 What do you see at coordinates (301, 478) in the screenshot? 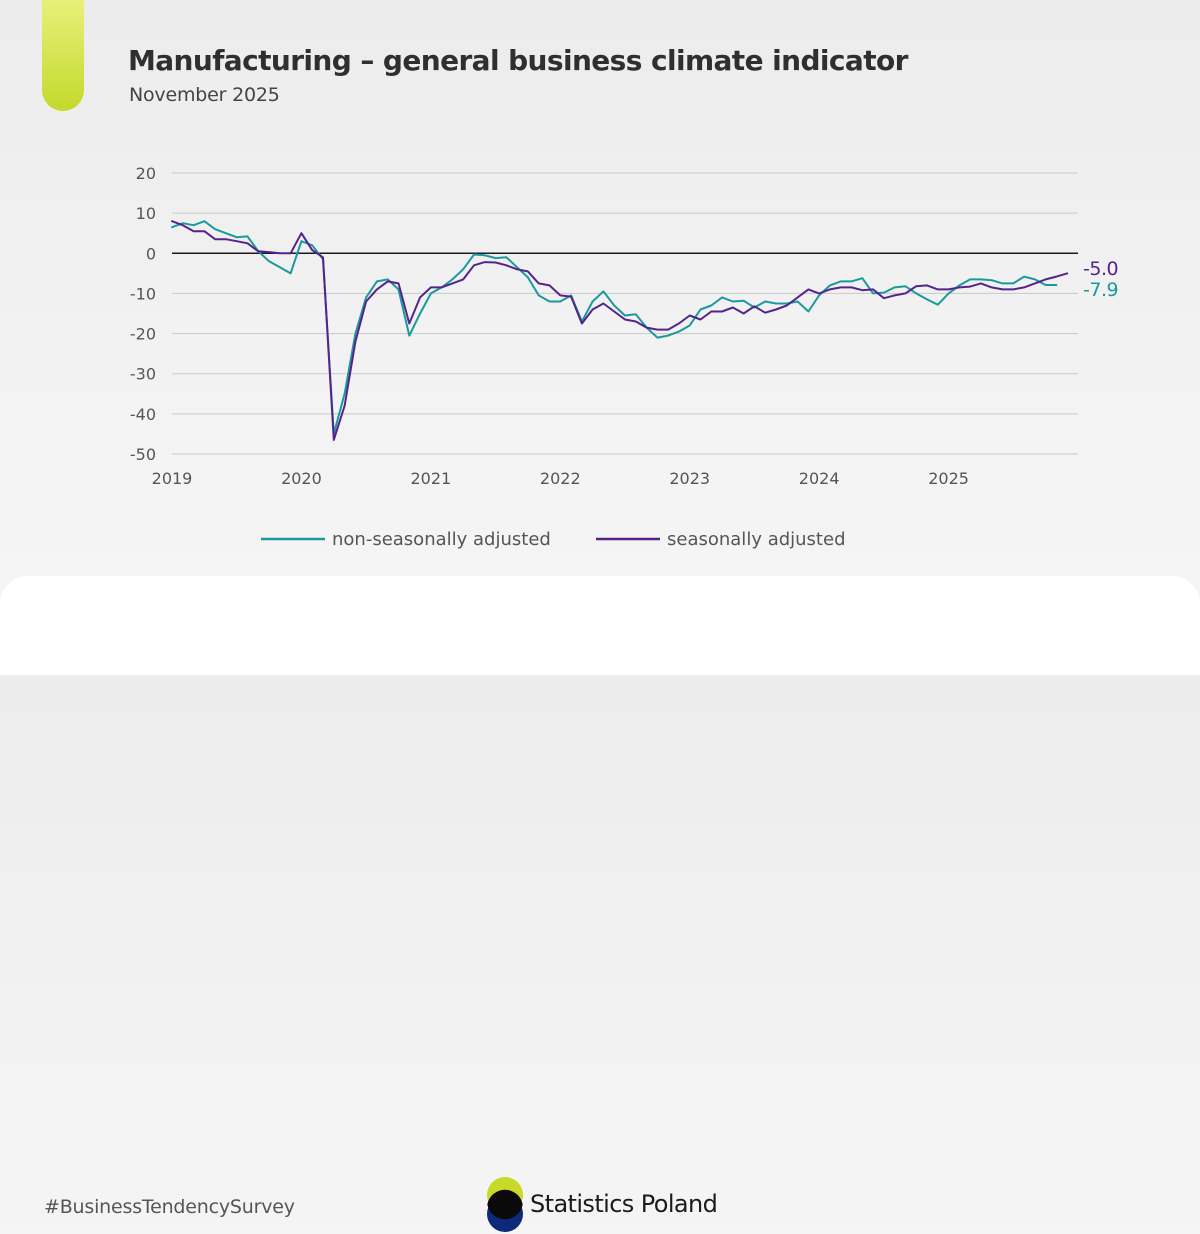
I see `x-tick-label: 2020` at bounding box center [301, 478].